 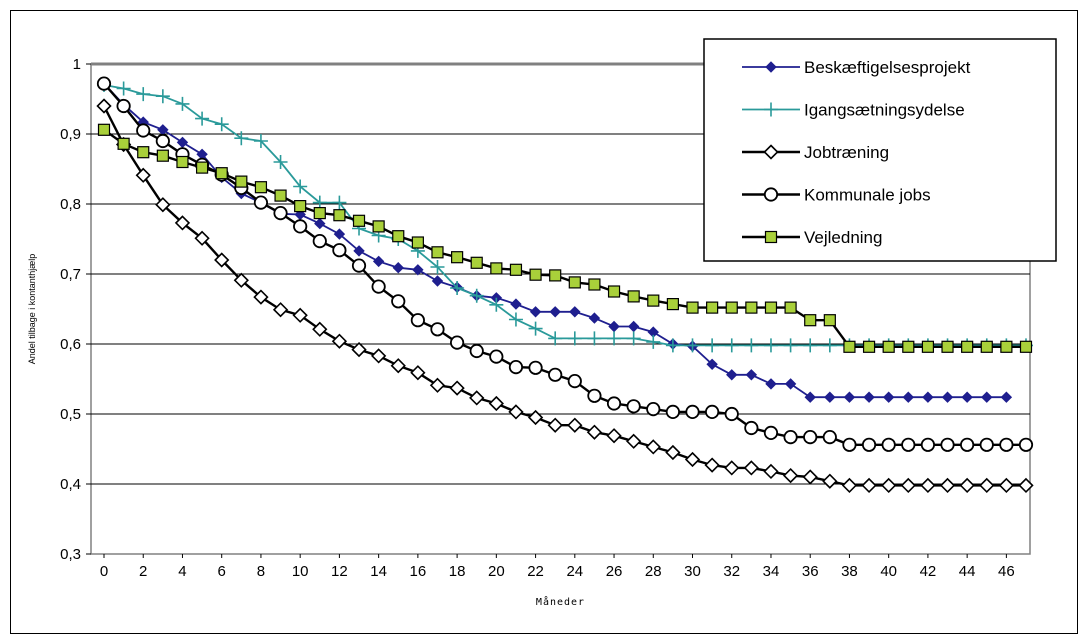 I want to click on y-tick-label: 0,4, so click(x=70, y=484).